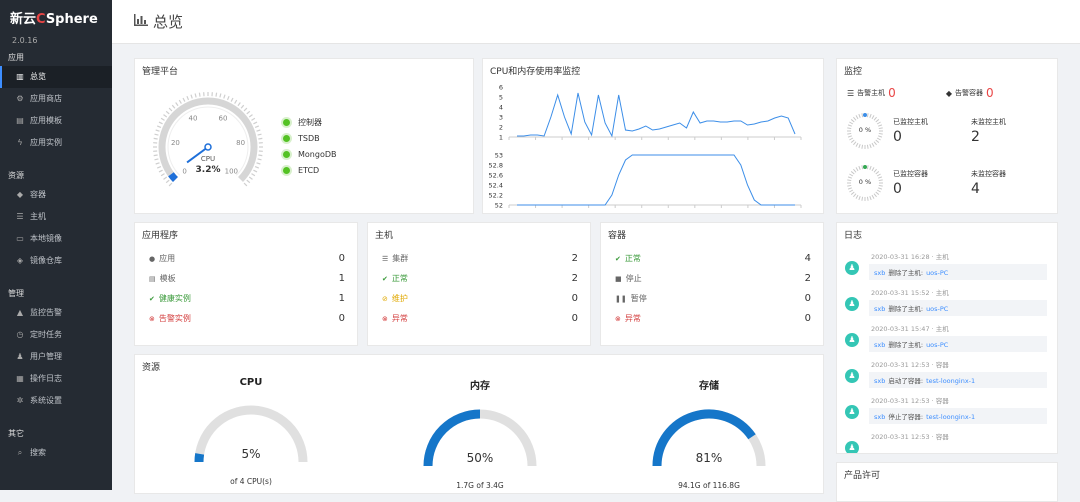 This screenshot has height=502, width=1080. What do you see at coordinates (946, 365) in the screenshot?
I see `log-time: 2020-03-31 12:53 · 容器` at bounding box center [946, 365].